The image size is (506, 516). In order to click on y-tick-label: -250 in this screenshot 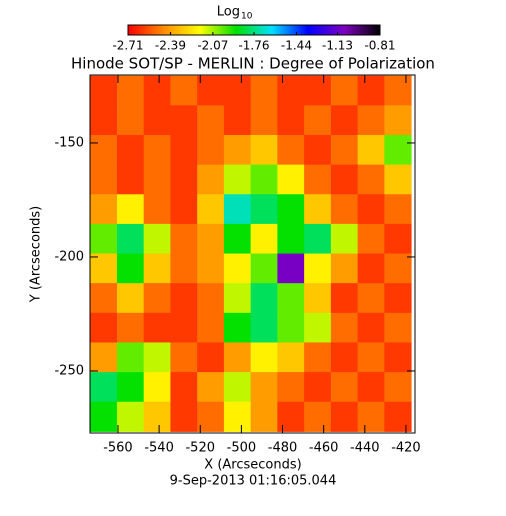, I will do `click(69, 370)`.